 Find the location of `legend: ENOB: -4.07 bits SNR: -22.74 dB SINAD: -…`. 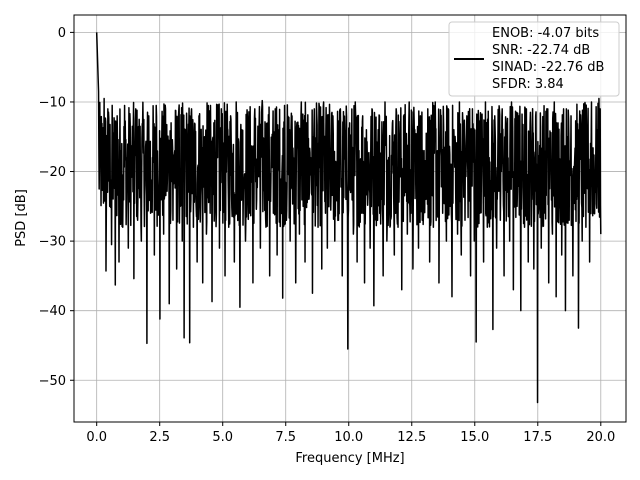

legend: ENOB: -4.07 bits SNR: -22.74 dB SINAD: -… is located at coordinates (534, 59).